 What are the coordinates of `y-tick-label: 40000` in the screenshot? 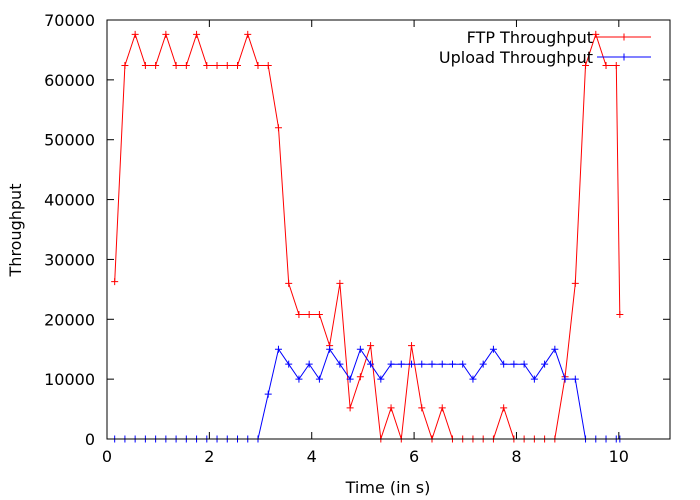 It's located at (69, 200).